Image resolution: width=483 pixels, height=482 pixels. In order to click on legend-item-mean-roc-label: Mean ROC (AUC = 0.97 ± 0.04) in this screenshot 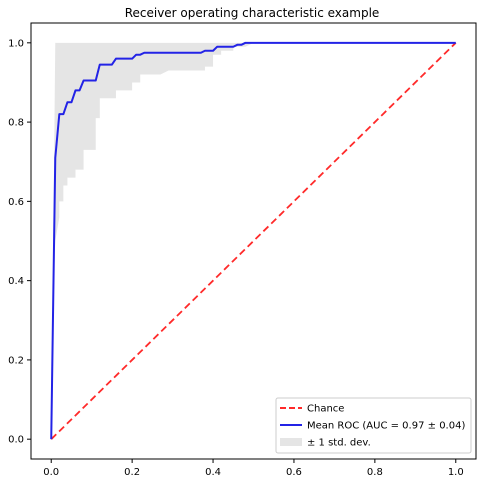, I will do `click(386, 426)`.